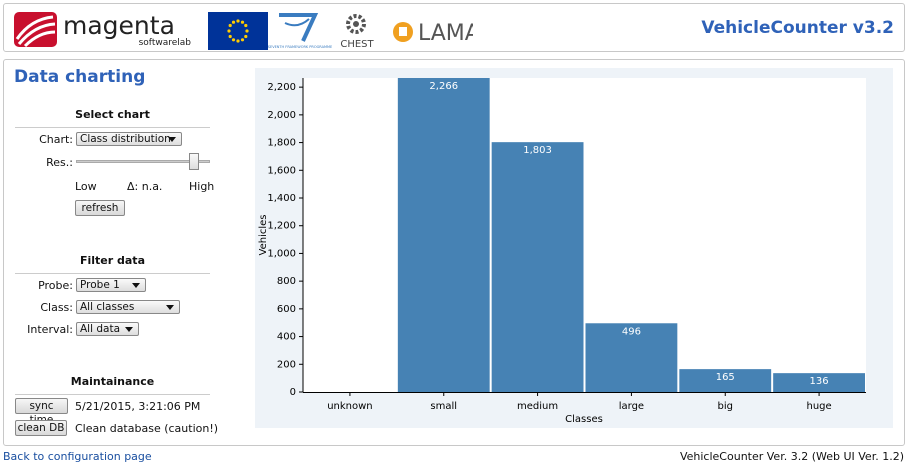  Describe the element at coordinates (59, 162) in the screenshot. I see `label: Res.:` at that location.